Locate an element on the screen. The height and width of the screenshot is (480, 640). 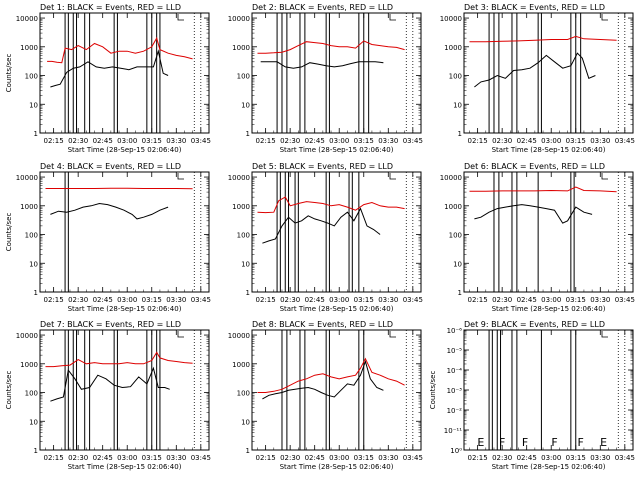
y-tick-label: 10⁻³ is located at coordinates (455, 391).